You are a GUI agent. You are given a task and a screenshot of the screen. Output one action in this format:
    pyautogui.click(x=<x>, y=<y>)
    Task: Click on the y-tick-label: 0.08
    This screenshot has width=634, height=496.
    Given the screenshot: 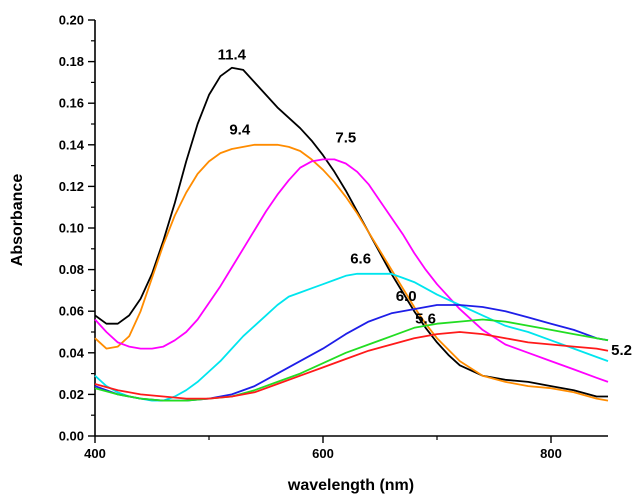 What is the action you would take?
    pyautogui.click(x=71, y=269)
    